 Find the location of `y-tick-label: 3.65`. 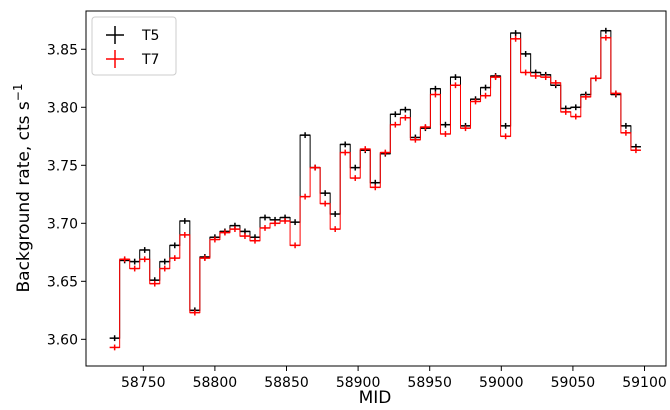

y-tick-label: 3.65 is located at coordinates (62, 282).